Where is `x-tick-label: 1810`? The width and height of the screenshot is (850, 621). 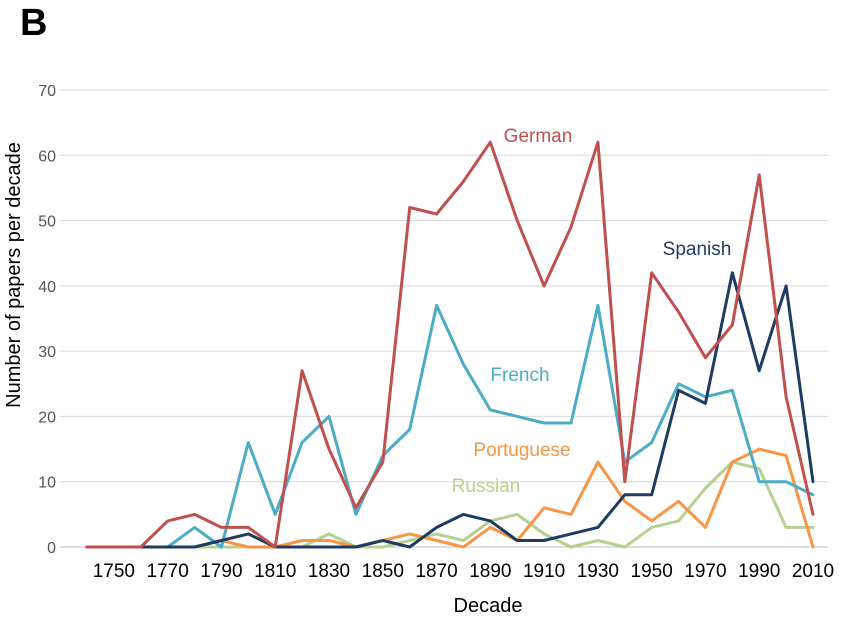 x-tick-label: 1810 is located at coordinates (275, 571).